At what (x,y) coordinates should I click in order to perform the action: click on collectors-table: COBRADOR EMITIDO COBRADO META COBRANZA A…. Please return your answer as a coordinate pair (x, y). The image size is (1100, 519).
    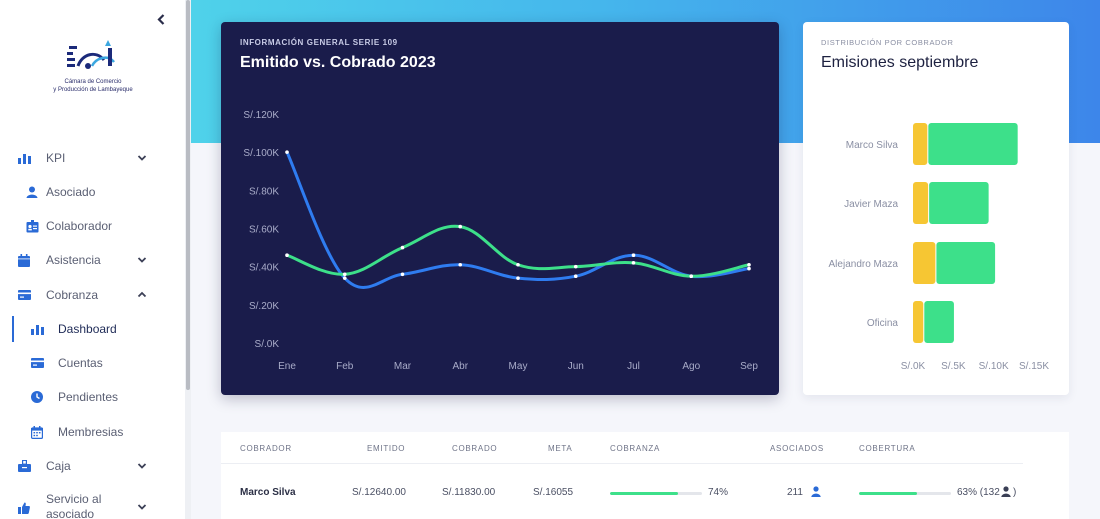
    Looking at the image, I should click on (645, 475).